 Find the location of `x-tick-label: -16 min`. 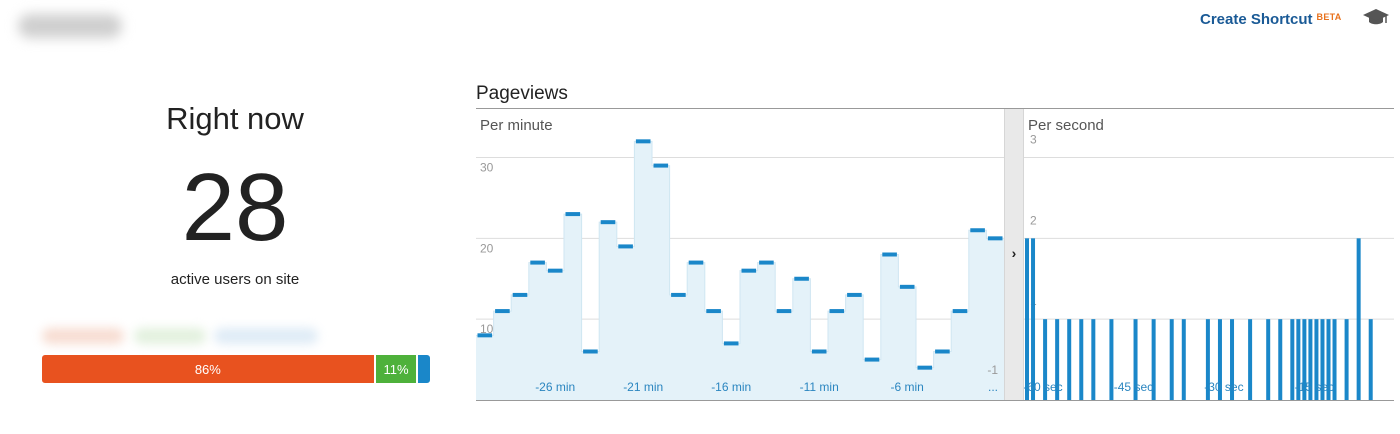

x-tick-label: -16 min is located at coordinates (731, 387).